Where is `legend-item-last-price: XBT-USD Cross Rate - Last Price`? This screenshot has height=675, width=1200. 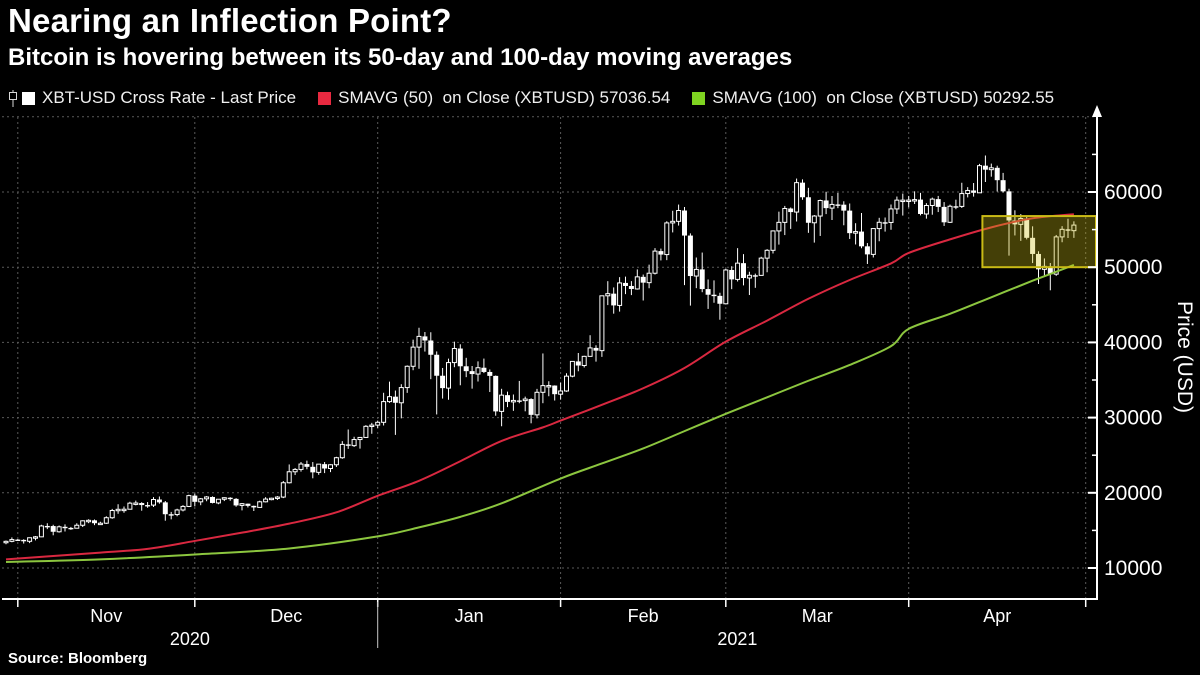
legend-item-last-price: XBT-USD Cross Rate - Last Price is located at coordinates (152, 98).